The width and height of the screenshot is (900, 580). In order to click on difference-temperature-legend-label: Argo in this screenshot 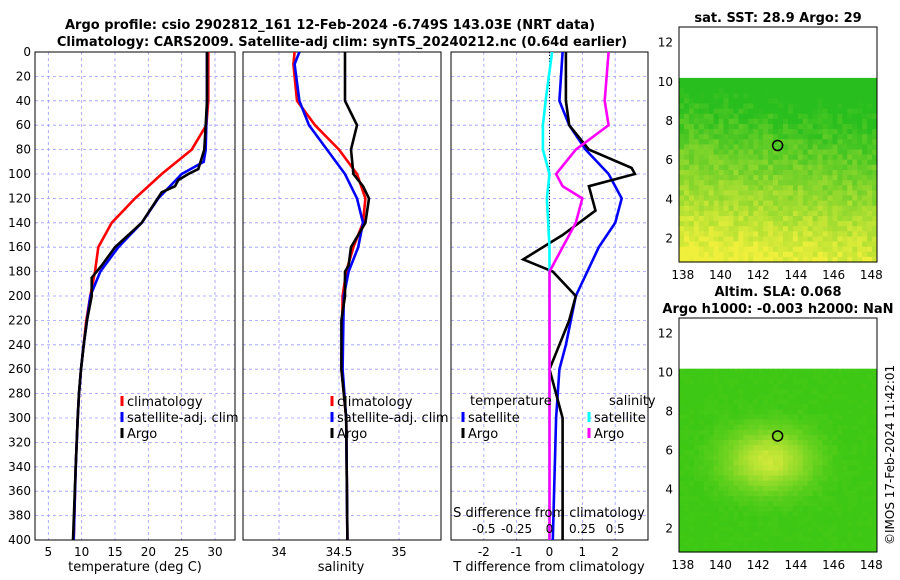, I will do `click(483, 434)`.